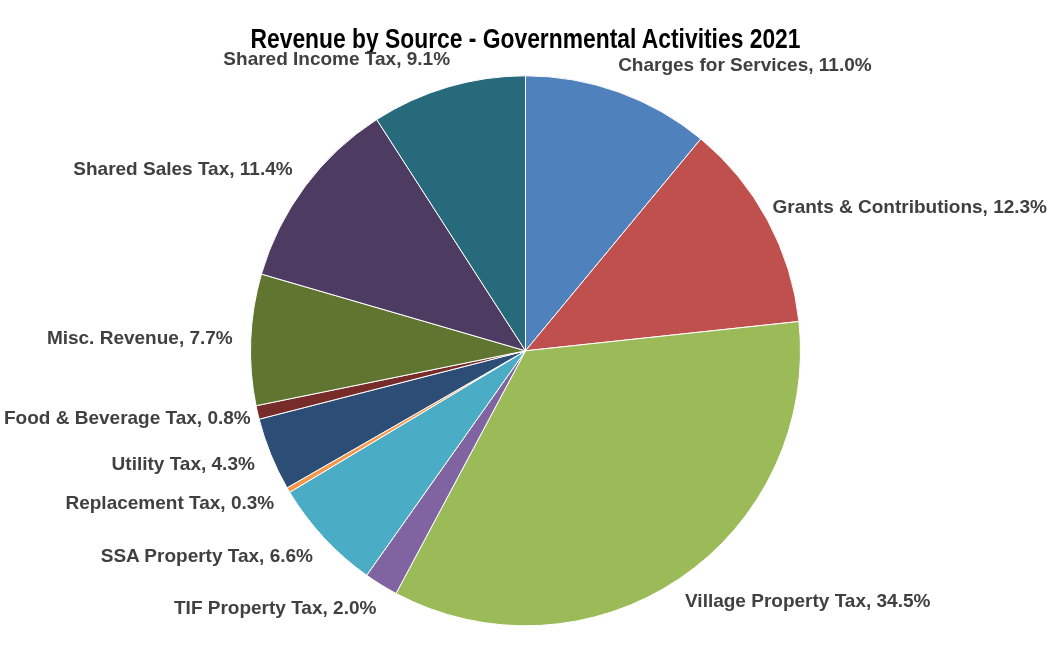  I want to click on slice-label: Grants & Contributions, 12.3%, so click(910, 206).